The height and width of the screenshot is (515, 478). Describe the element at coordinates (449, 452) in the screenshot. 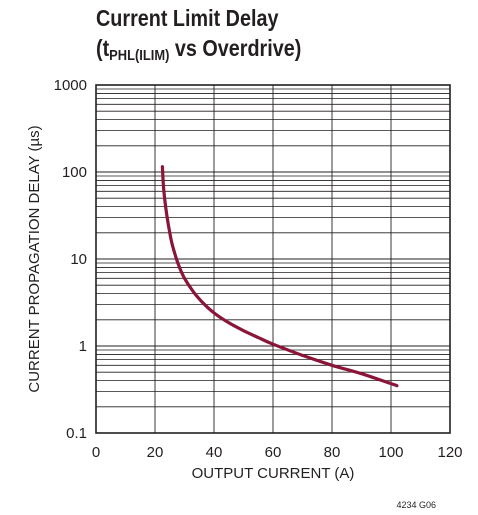

I see `x-tick-label: 120` at that location.